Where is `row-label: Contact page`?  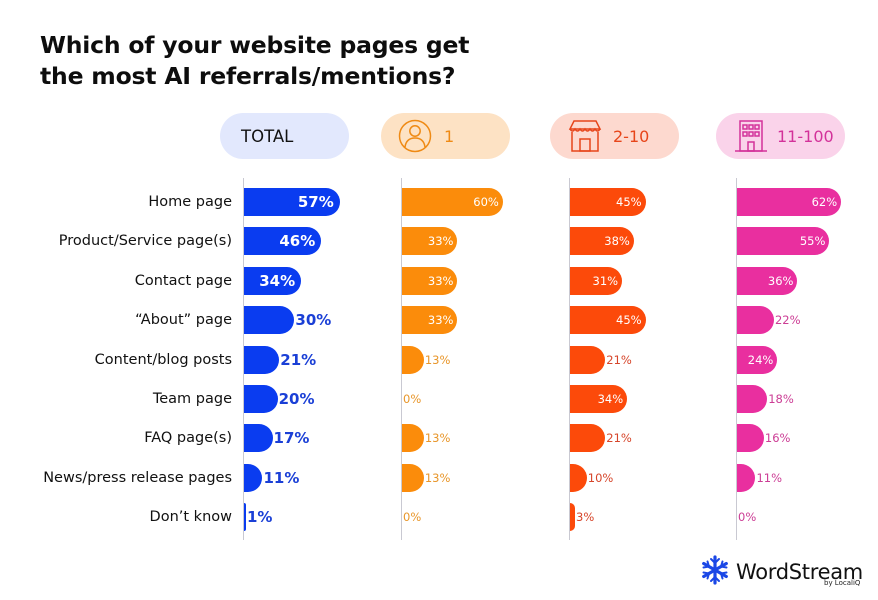 row-label: Contact page is located at coordinates (183, 281).